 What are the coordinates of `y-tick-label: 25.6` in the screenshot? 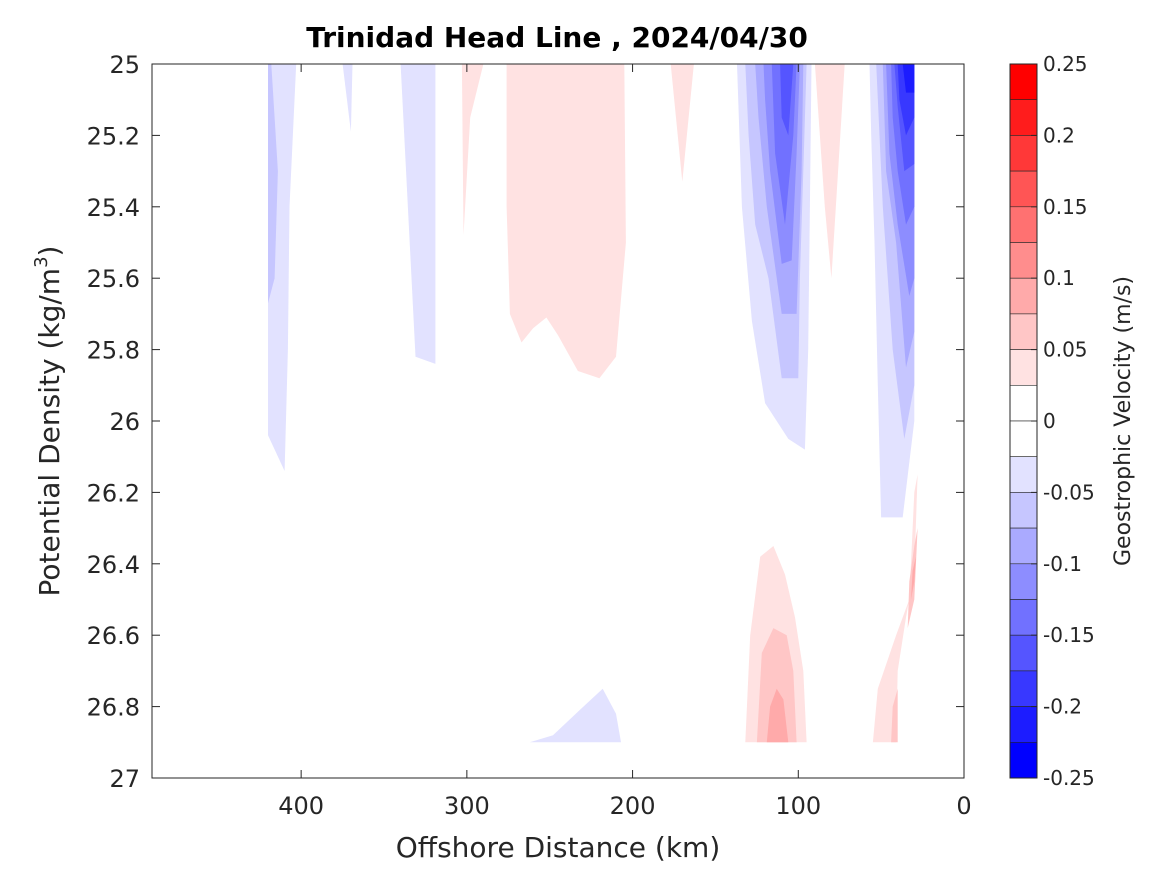 It's located at (113, 279).